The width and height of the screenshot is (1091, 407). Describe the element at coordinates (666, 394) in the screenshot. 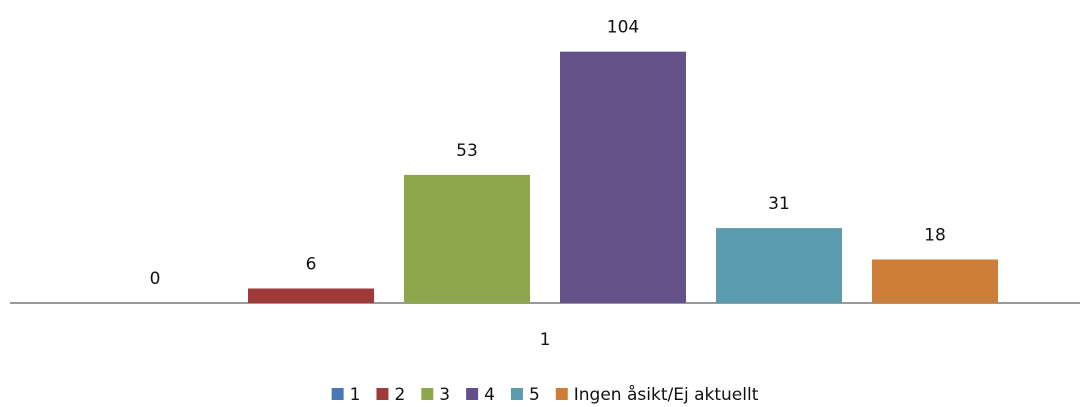

I see `legend-label: Ingen åsikt/Ej aktuellt` at that location.